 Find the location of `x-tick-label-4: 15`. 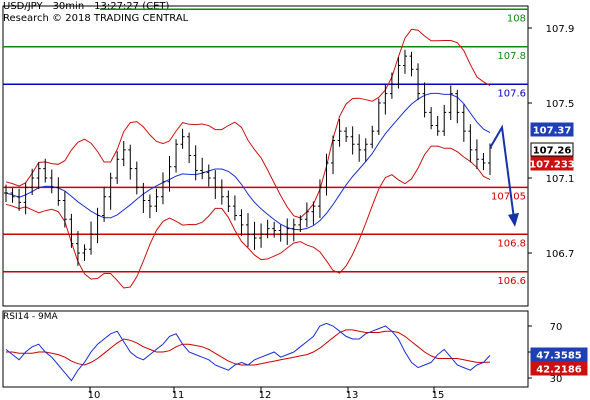

x-tick-label-4: 15 is located at coordinates (438, 395).